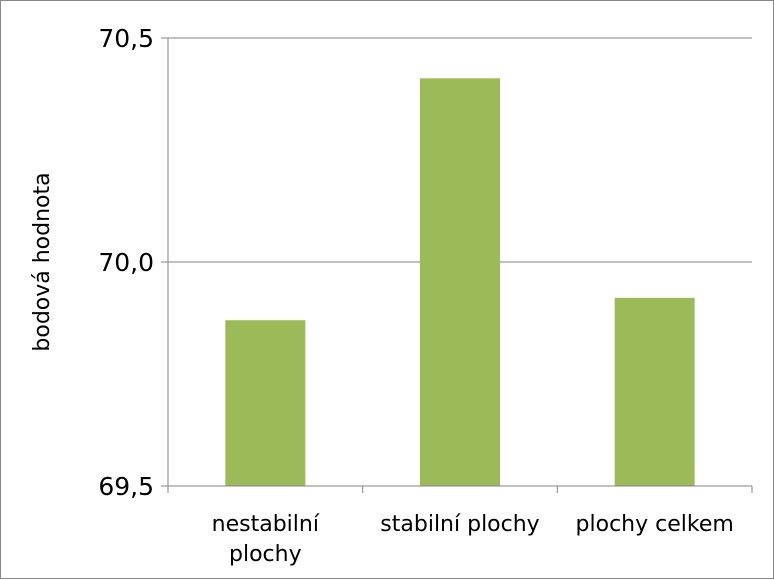 This screenshot has height=580, width=774. What do you see at coordinates (126, 486) in the screenshot?
I see `y-tick-label: 69,5` at bounding box center [126, 486].